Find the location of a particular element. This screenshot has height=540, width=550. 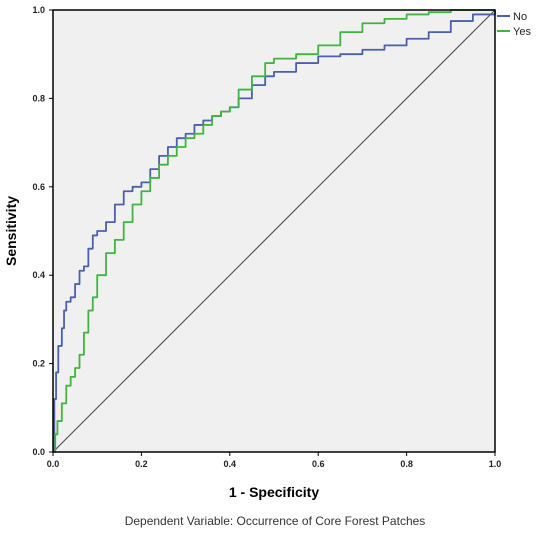

x-tick-label: 0.8 is located at coordinates (406, 464).